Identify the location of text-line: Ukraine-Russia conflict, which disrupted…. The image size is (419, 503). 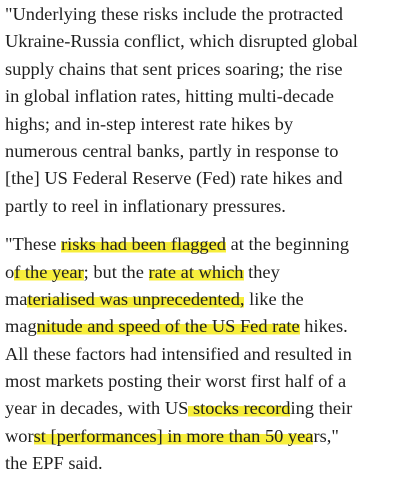
(212, 41).